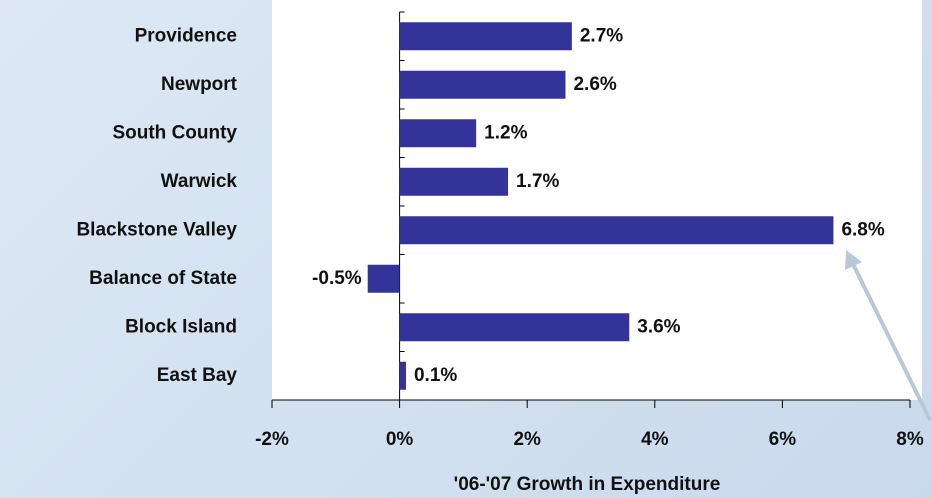 The height and width of the screenshot is (498, 932). What do you see at coordinates (587, 484) in the screenshot?
I see `x-axis-label: '06-'07 Growth in Expenditure` at bounding box center [587, 484].